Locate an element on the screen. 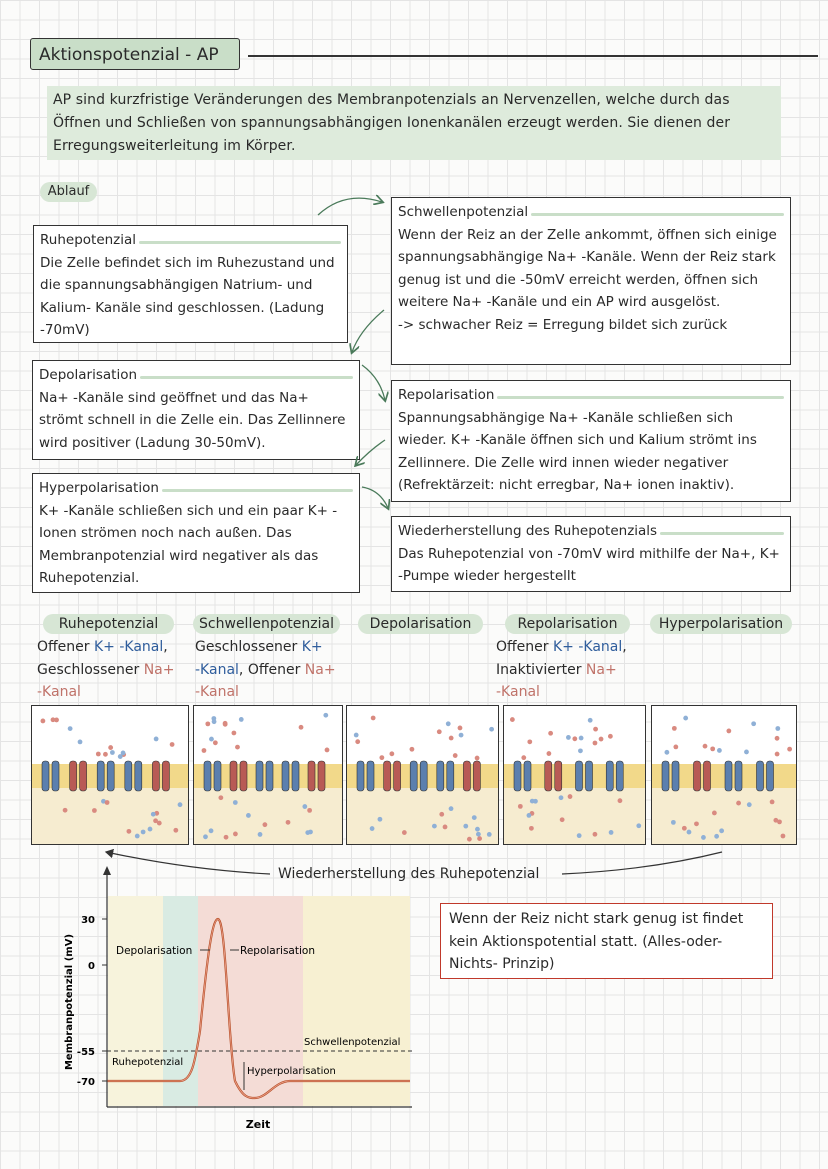 This screenshot has width=828, height=1169. box-title: Schwellenpotenzial is located at coordinates (463, 212).